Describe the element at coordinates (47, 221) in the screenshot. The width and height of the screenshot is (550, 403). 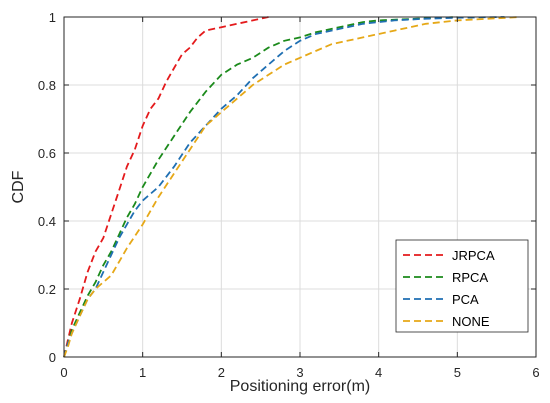
I see `y-tick-label: 0.4` at that location.